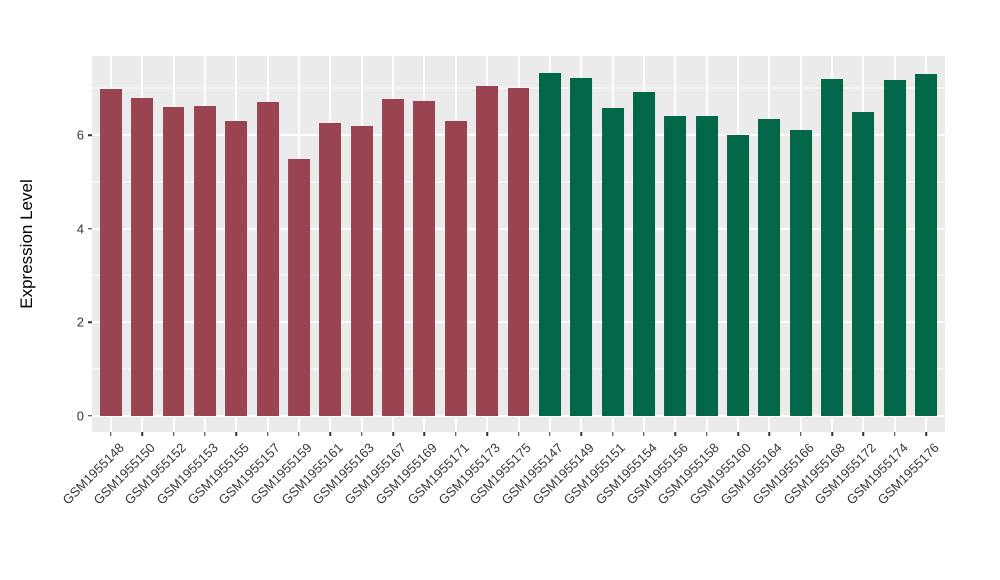  Describe the element at coordinates (80, 135) in the screenshot. I see `y-tick-label: 6` at that location.